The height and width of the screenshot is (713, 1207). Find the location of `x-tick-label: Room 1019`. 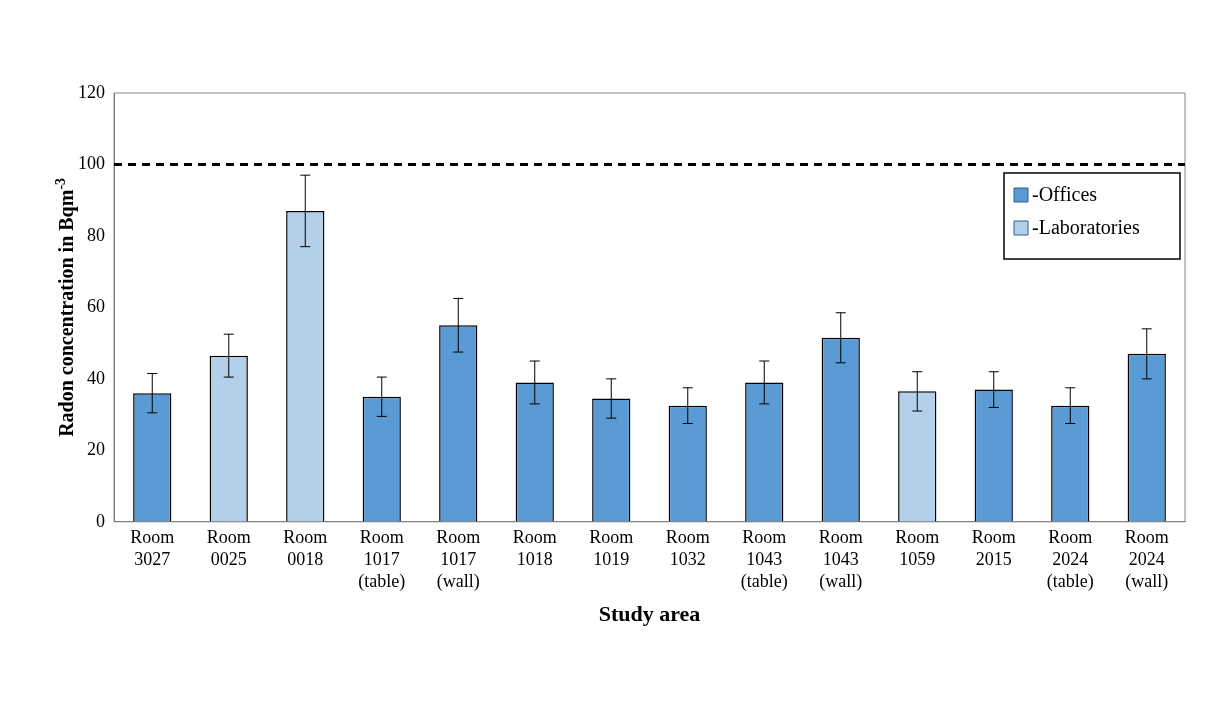

x-tick-label: Room 1019 is located at coordinates (611, 548).